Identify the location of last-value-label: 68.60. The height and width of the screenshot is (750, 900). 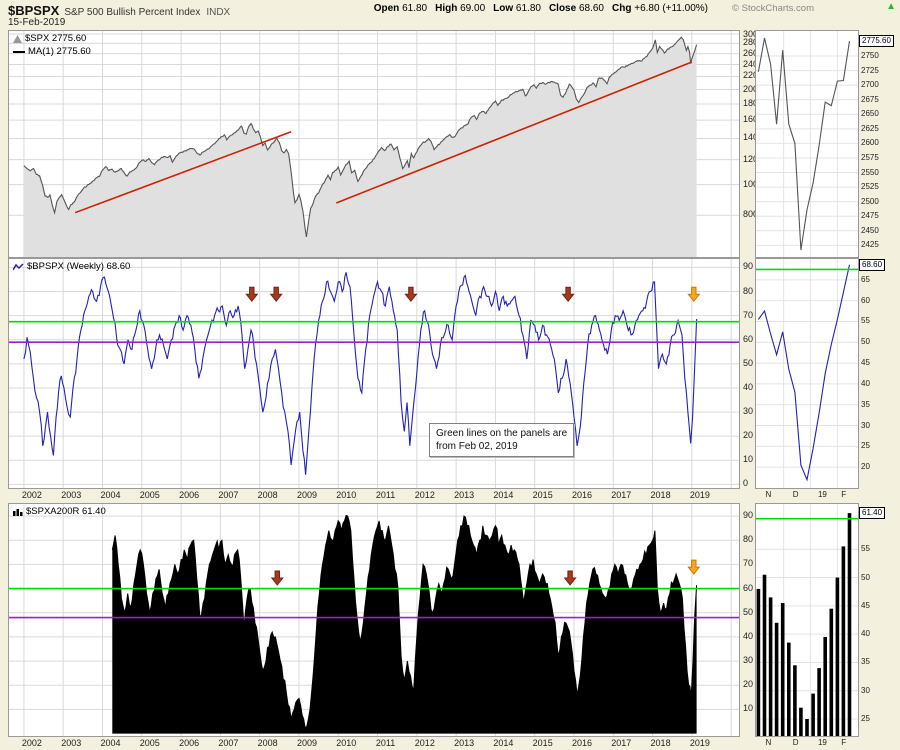
(872, 264).